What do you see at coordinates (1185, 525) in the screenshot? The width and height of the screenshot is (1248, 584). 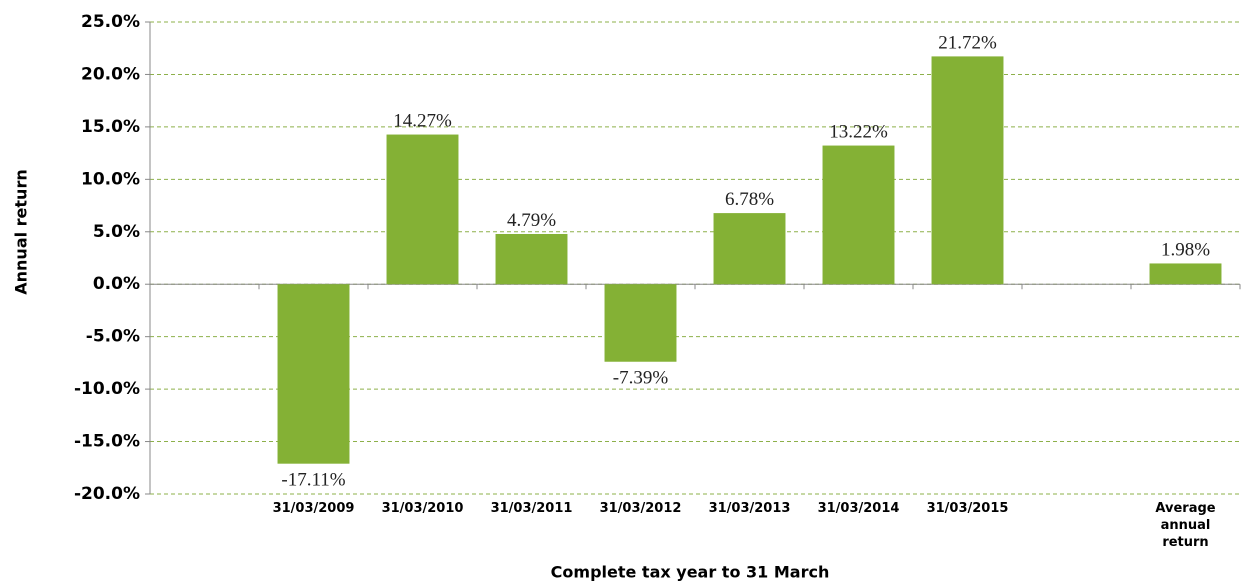 I see `x-tick-label: Average annual return` at bounding box center [1185, 525].